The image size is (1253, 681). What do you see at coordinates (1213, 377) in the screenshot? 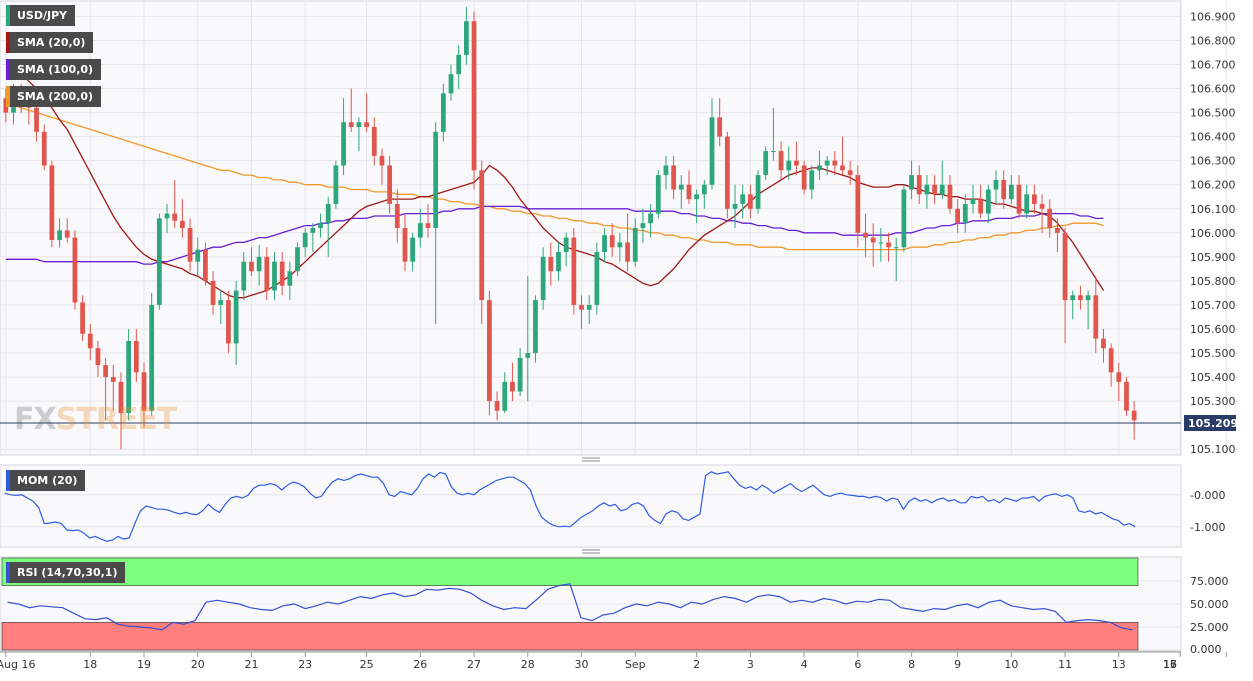
I see `y-tick-label: 105.400` at bounding box center [1213, 377].